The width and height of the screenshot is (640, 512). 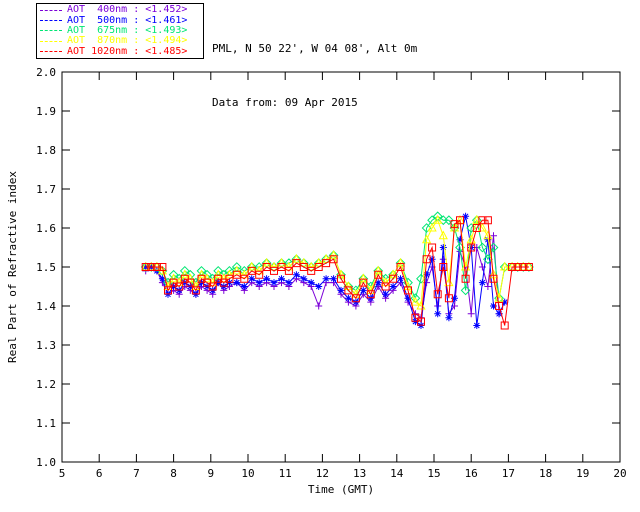 I want to click on x-tick-label: 9, so click(x=210, y=473).